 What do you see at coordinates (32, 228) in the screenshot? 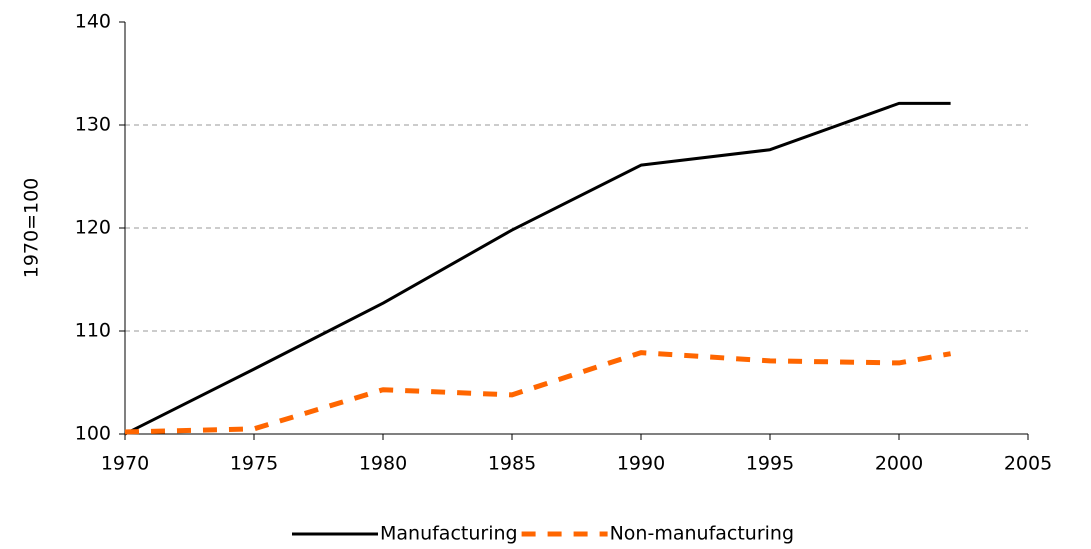
I see `y-axis-label: 1970=100` at bounding box center [32, 228].